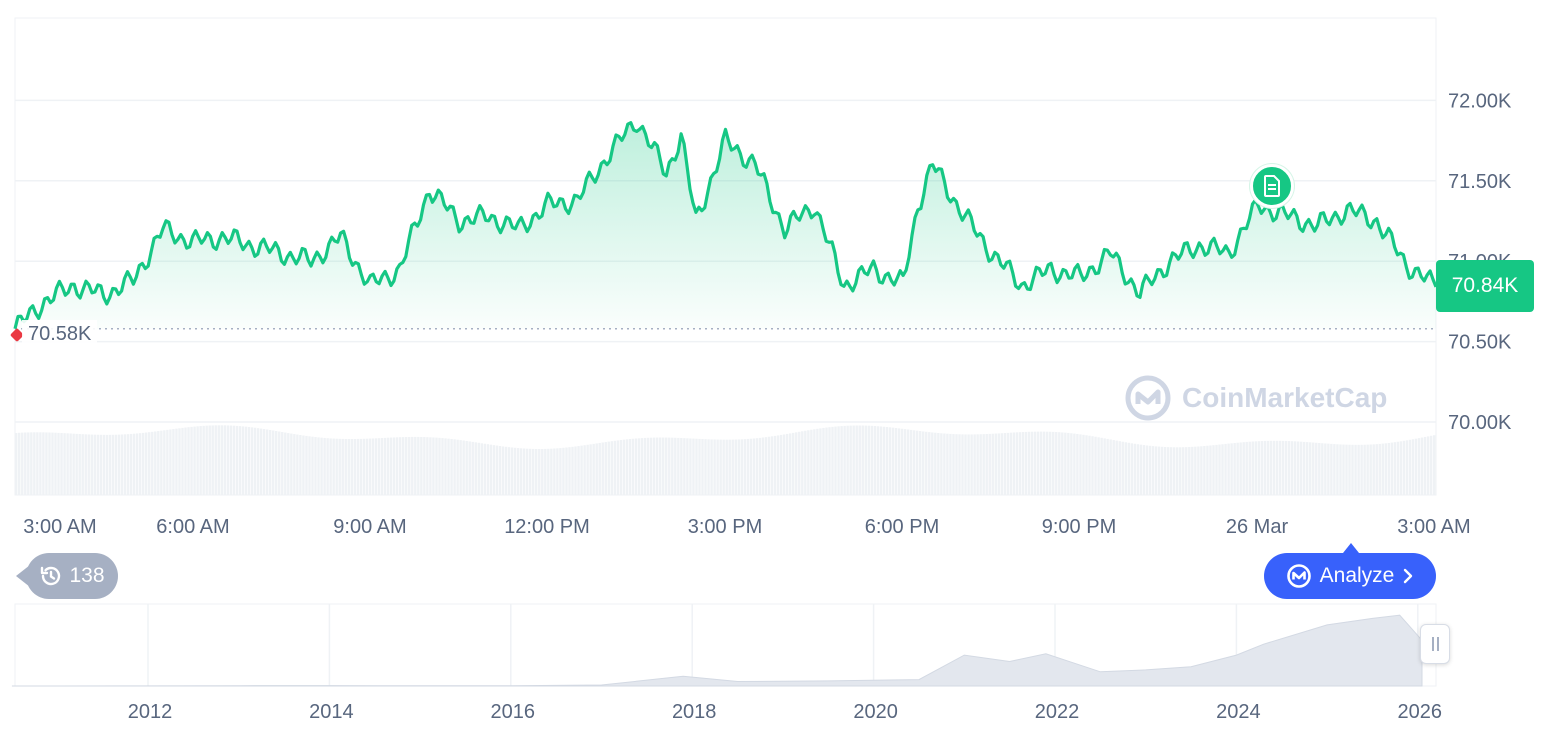  What do you see at coordinates (87, 575) in the screenshot?
I see `history-count: 138` at bounding box center [87, 575].